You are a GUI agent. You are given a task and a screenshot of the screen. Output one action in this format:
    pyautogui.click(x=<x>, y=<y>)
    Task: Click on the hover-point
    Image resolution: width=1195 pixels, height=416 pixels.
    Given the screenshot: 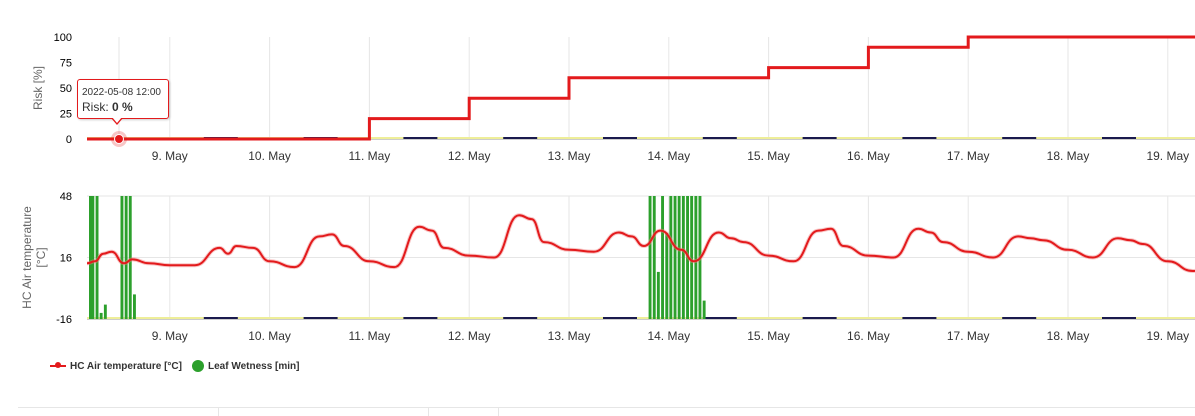 What is the action you would take?
    pyautogui.click(x=119, y=139)
    